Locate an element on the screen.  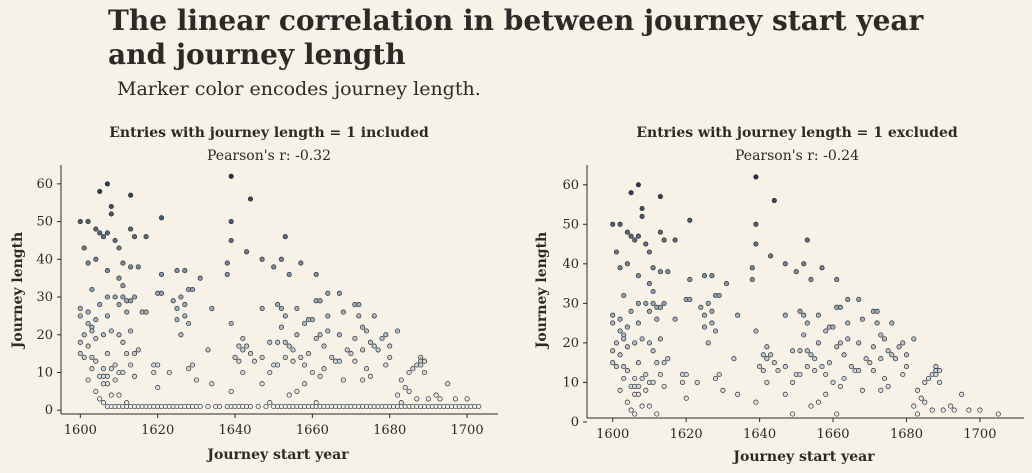
x-tick-label: 1620 is located at coordinates (157, 430).